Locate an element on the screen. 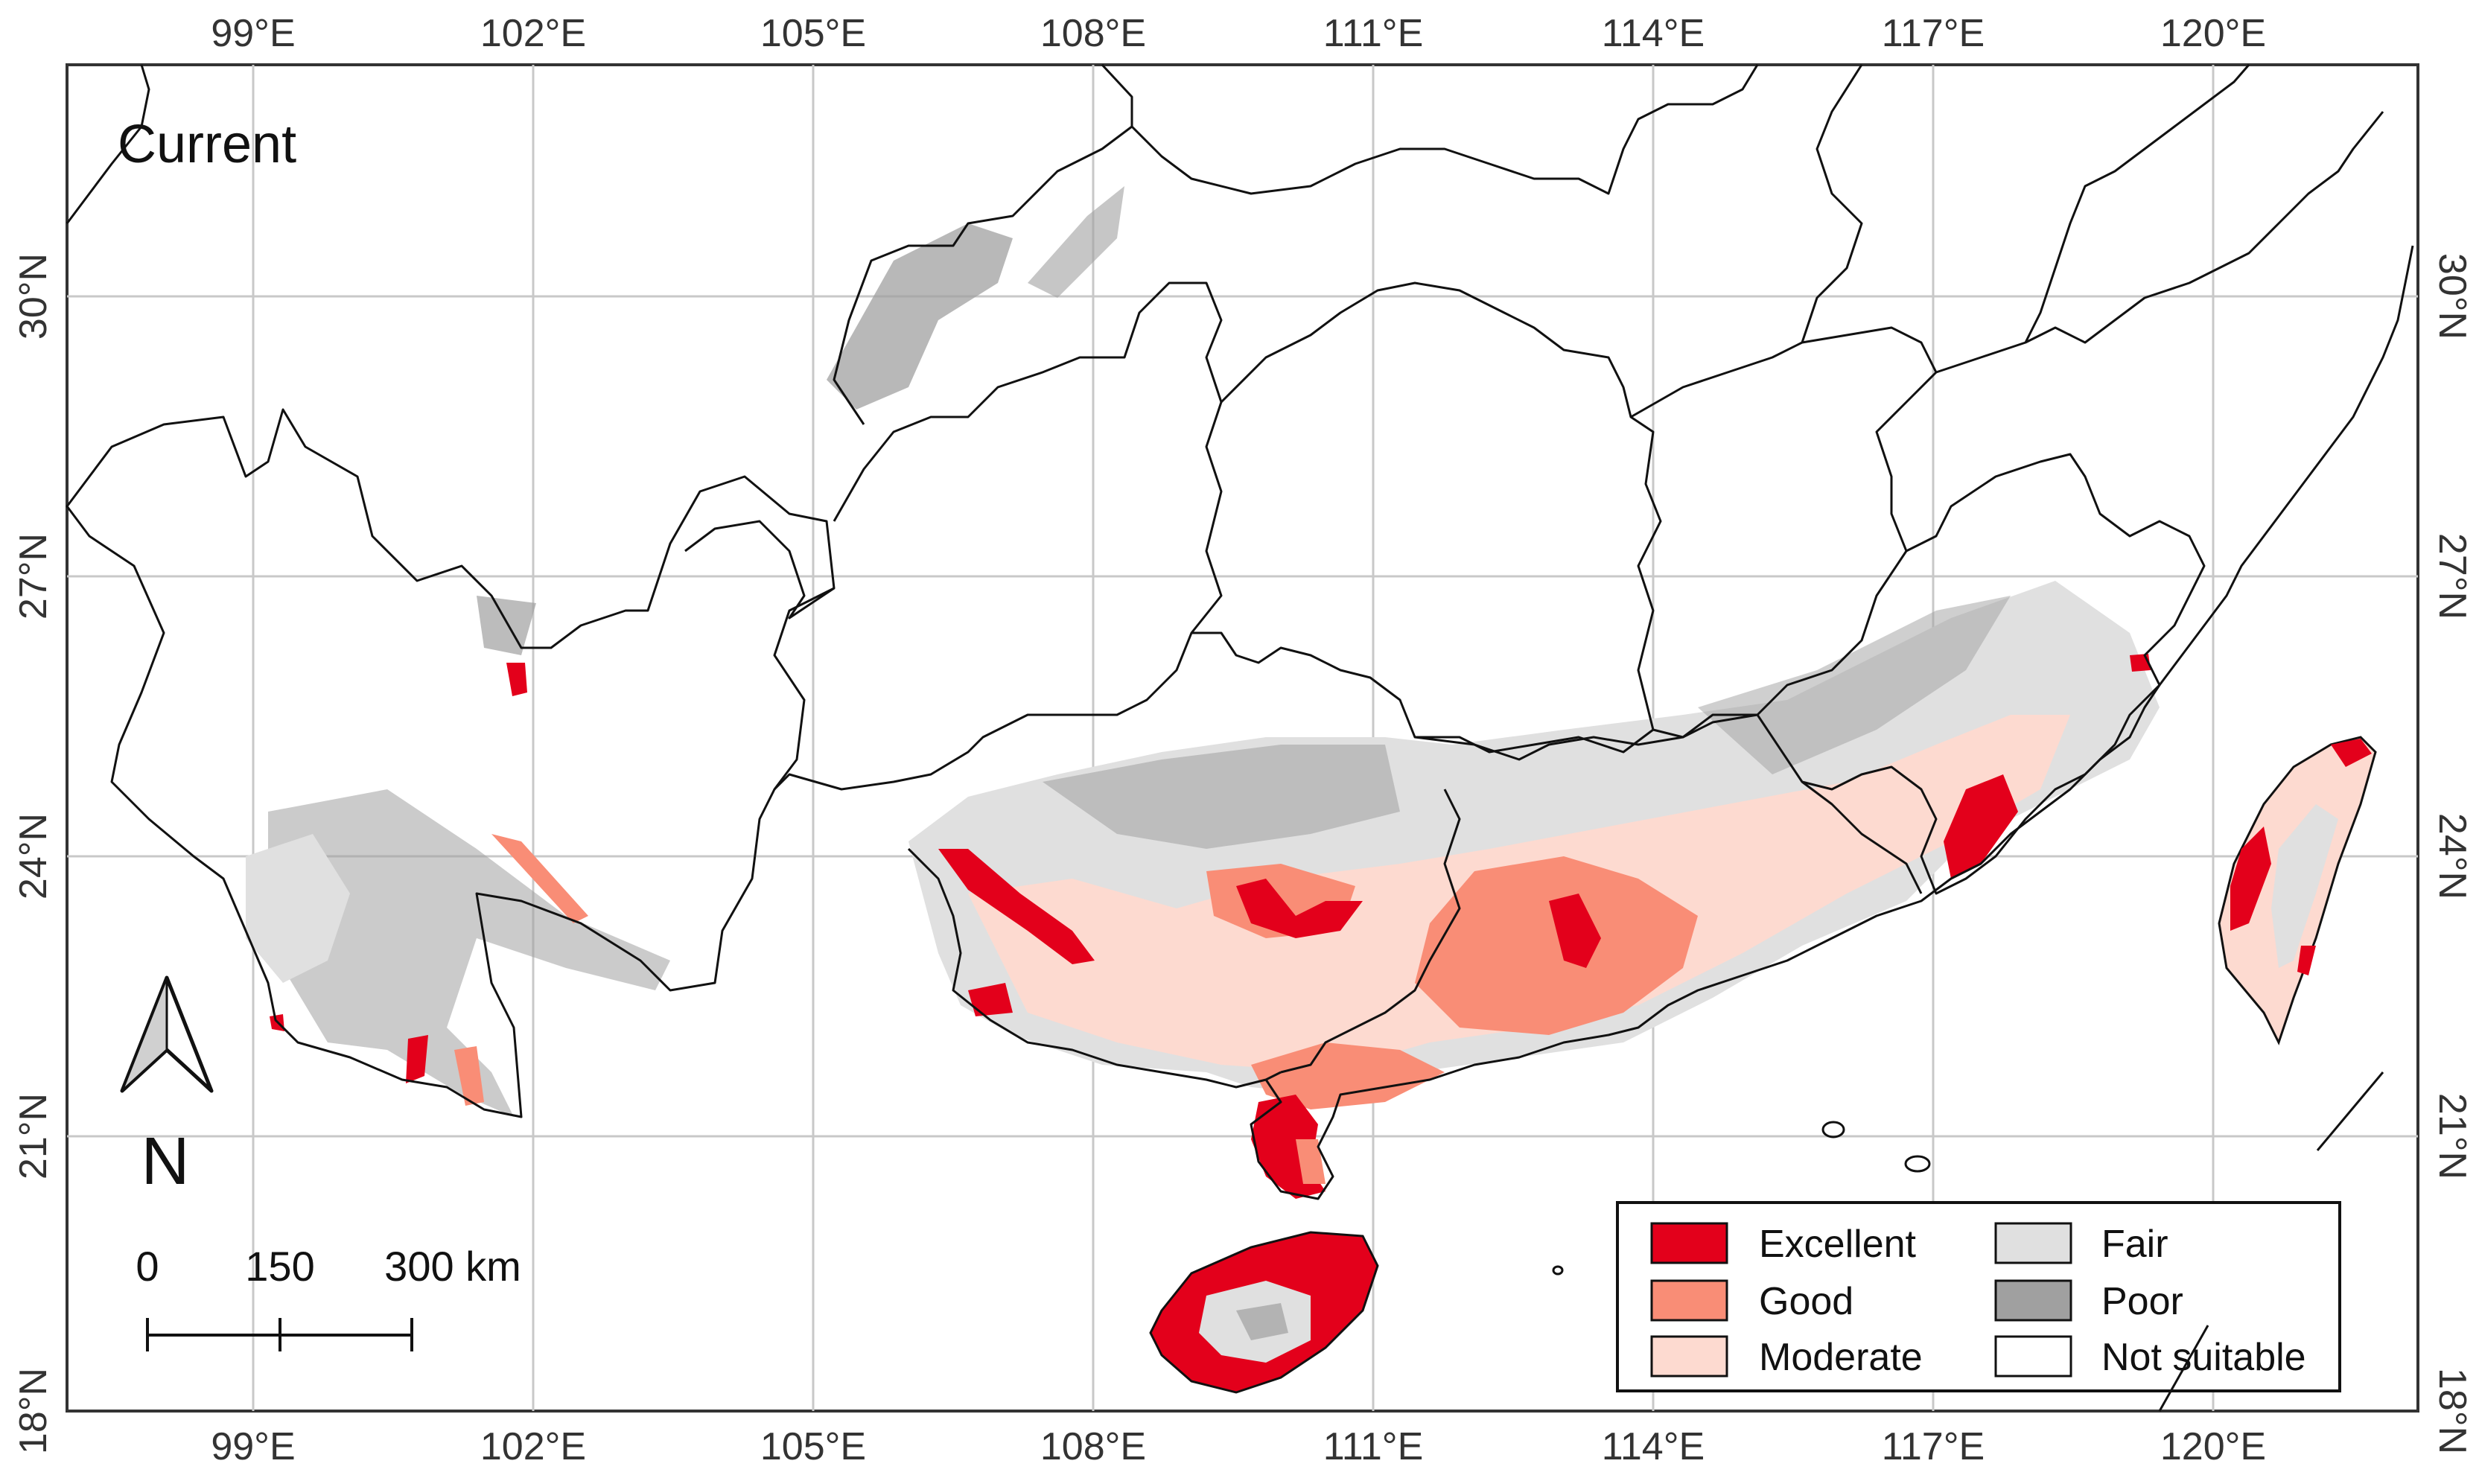  lat-label-right: 27°N is located at coordinates (2452, 576).